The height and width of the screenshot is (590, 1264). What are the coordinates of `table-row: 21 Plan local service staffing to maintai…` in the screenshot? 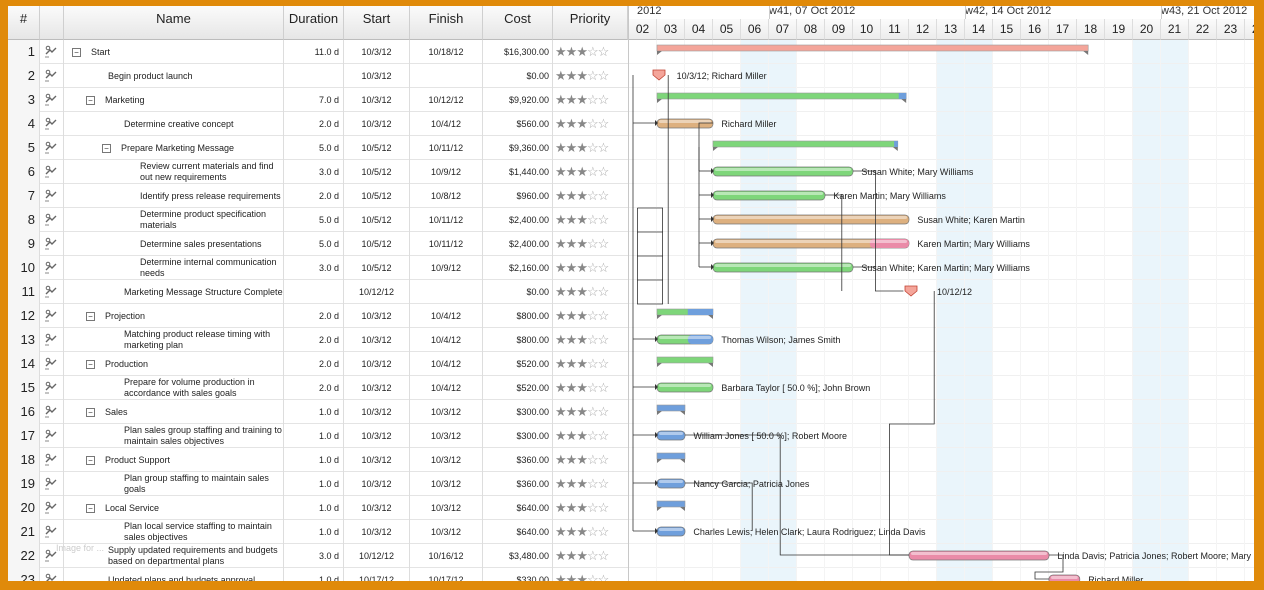 It's located at (318, 532).